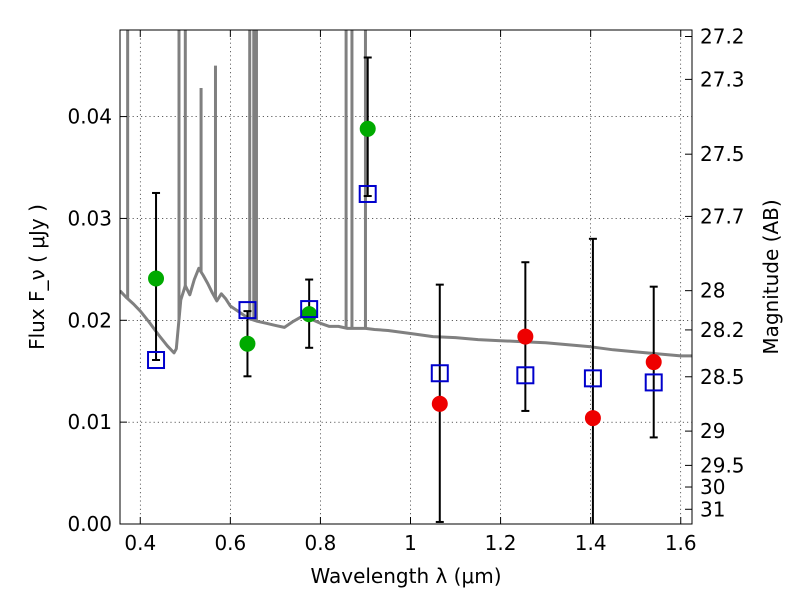 Image resolution: width=800 pixels, height=600 pixels. I want to click on right-tick-label: 27.7, so click(722, 216).